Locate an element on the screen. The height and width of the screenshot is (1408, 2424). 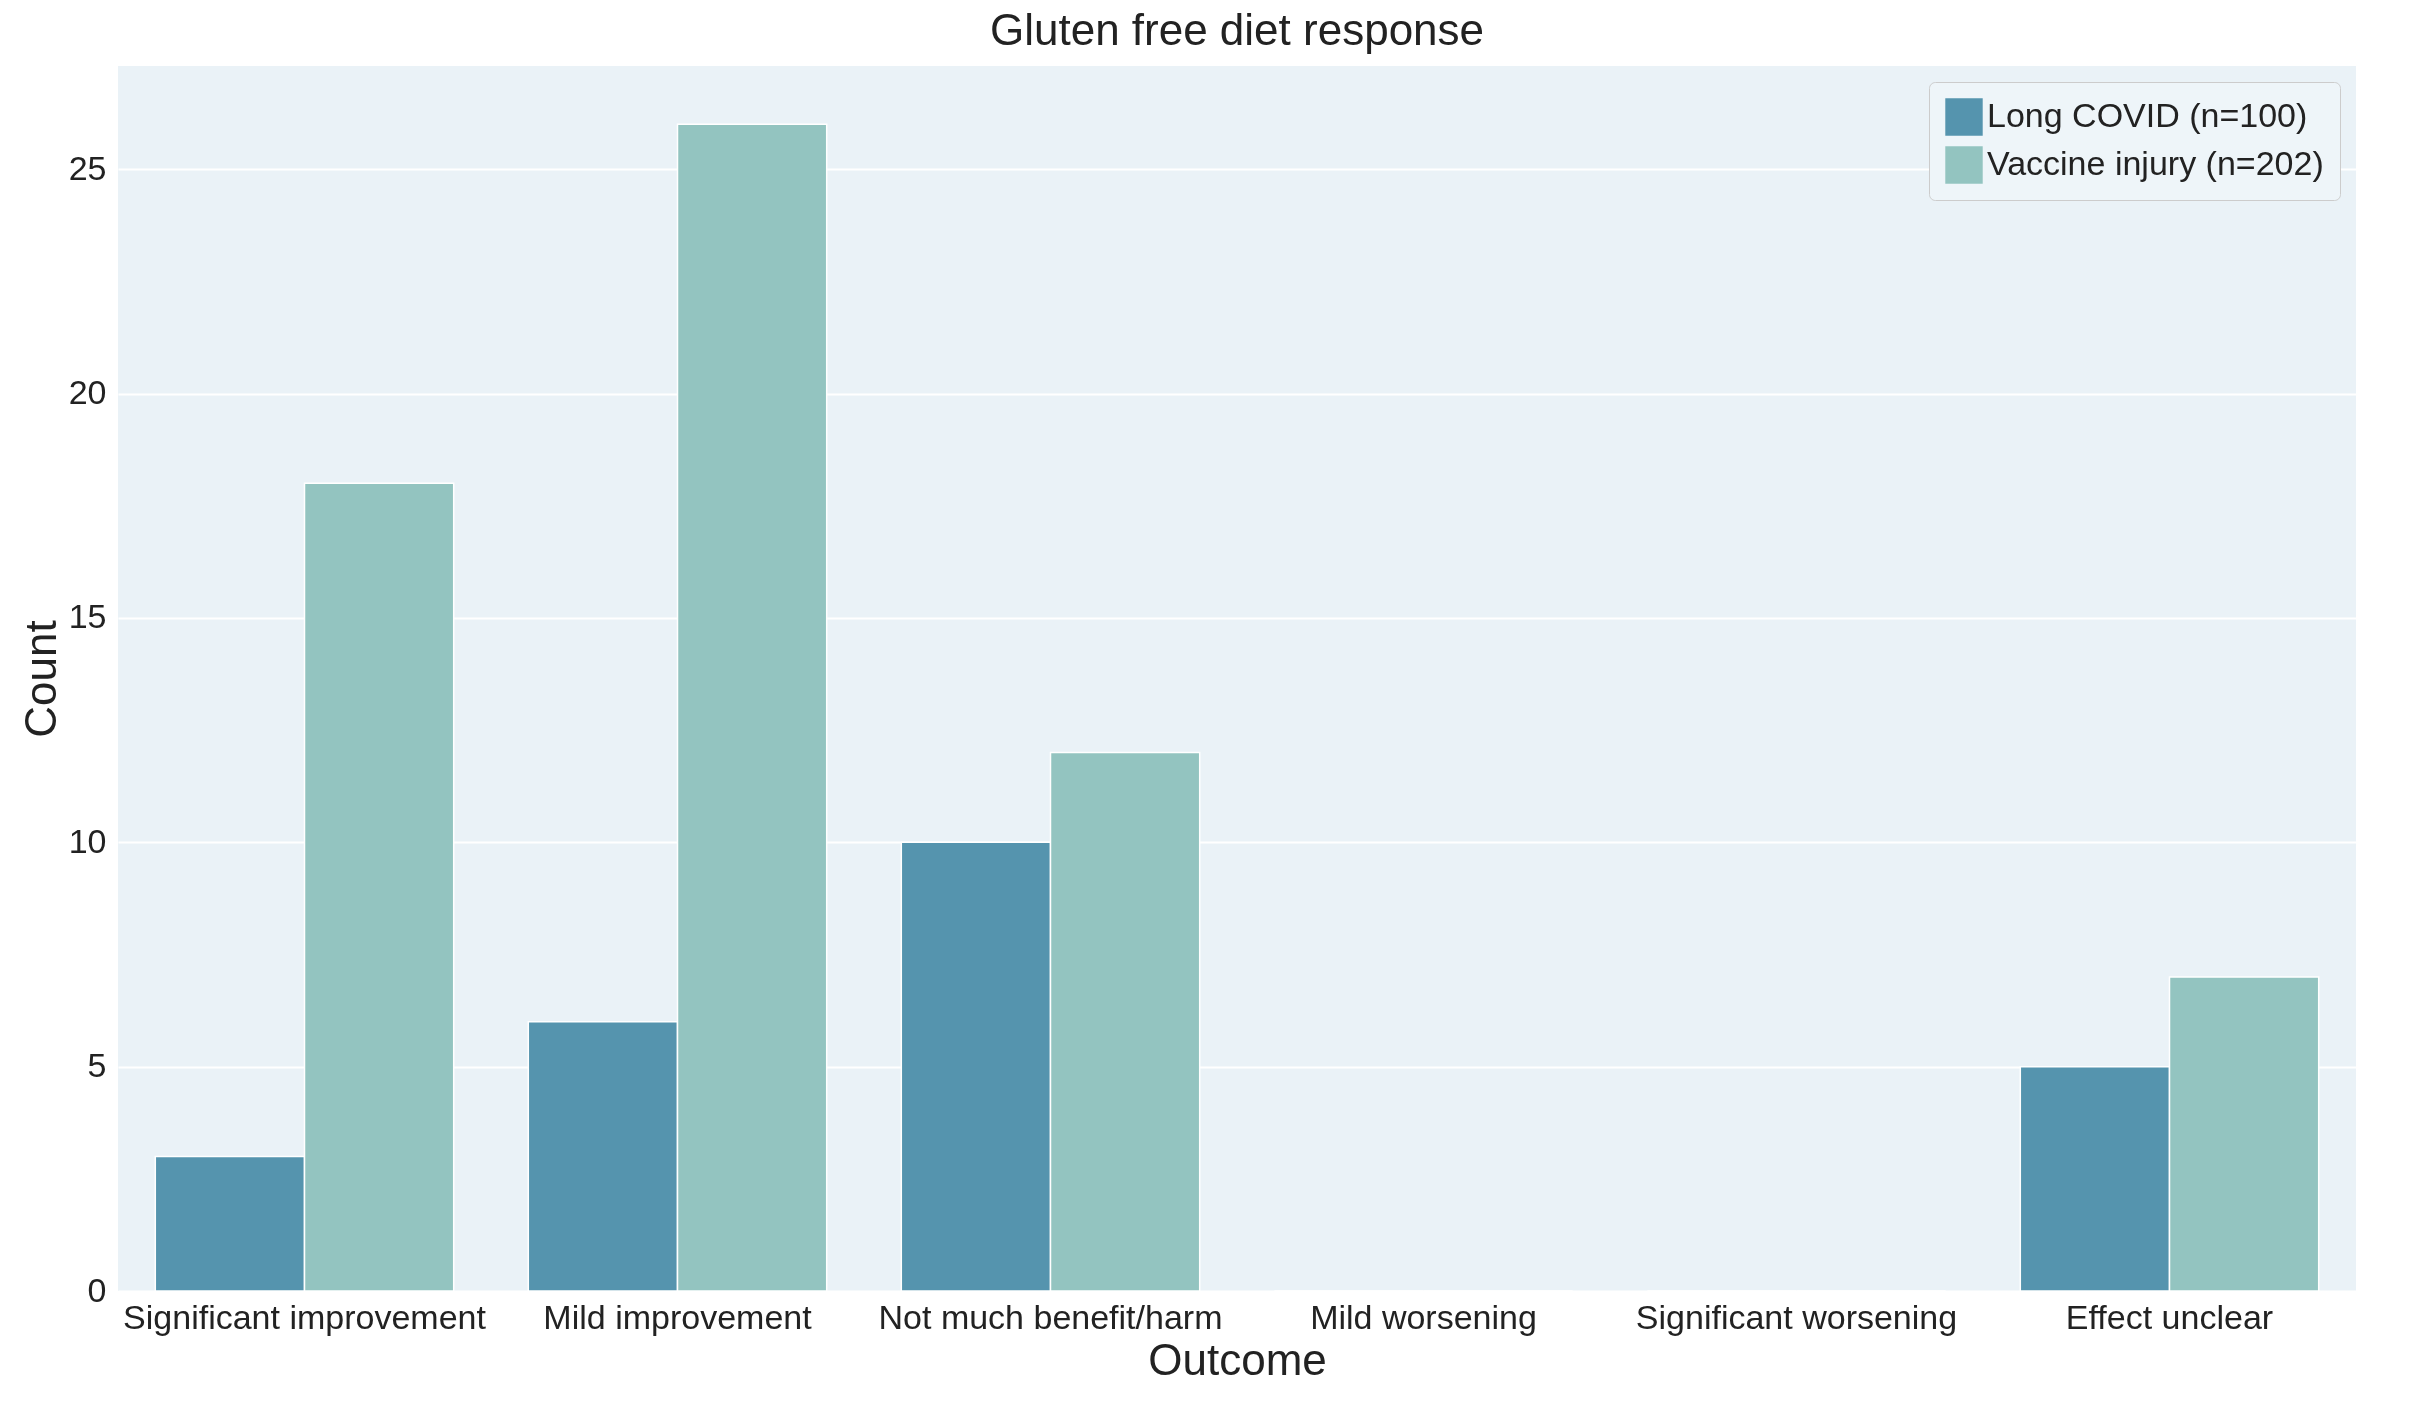
x-tick-label: Effect unclear is located at coordinates (2169, 1316).